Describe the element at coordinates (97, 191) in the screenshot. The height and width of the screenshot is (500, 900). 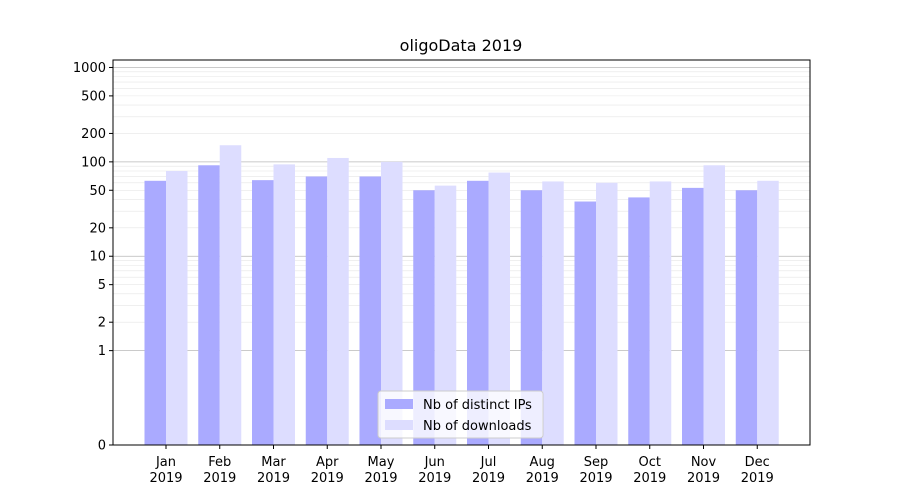
I see `y-tick-label: 50` at that location.